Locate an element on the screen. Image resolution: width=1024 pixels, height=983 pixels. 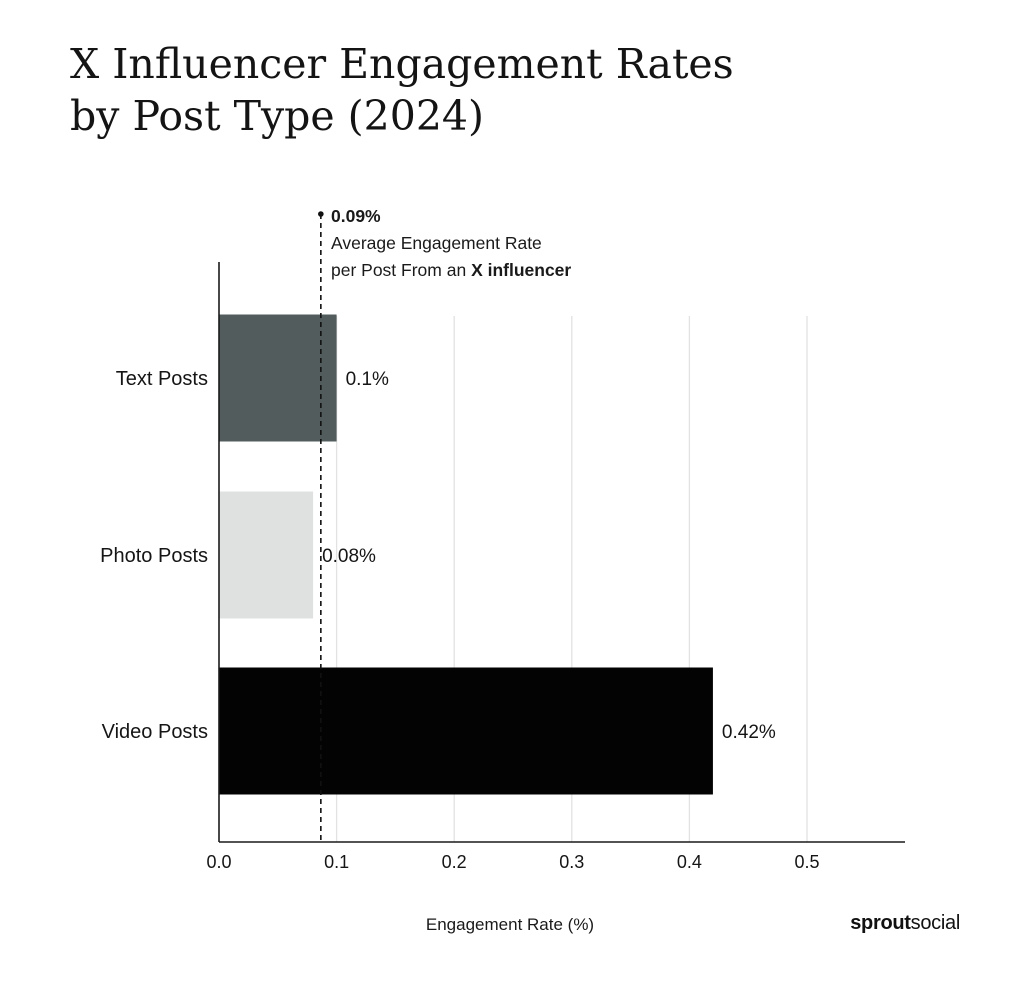
data-label-2: 0.42% is located at coordinates (749, 732).